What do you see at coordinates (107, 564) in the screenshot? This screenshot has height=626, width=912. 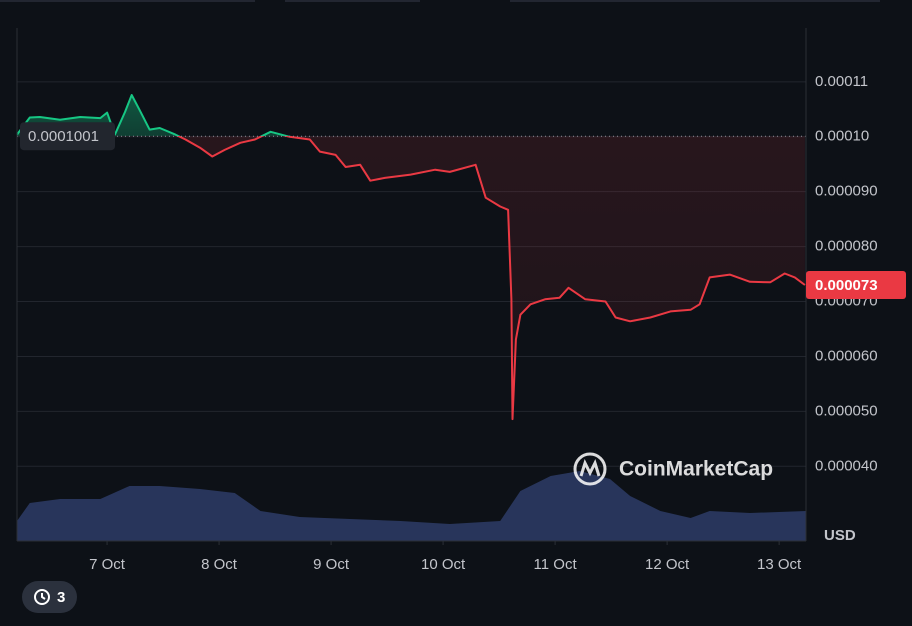 I see `x-tick-label: 7 Oct` at bounding box center [107, 564].